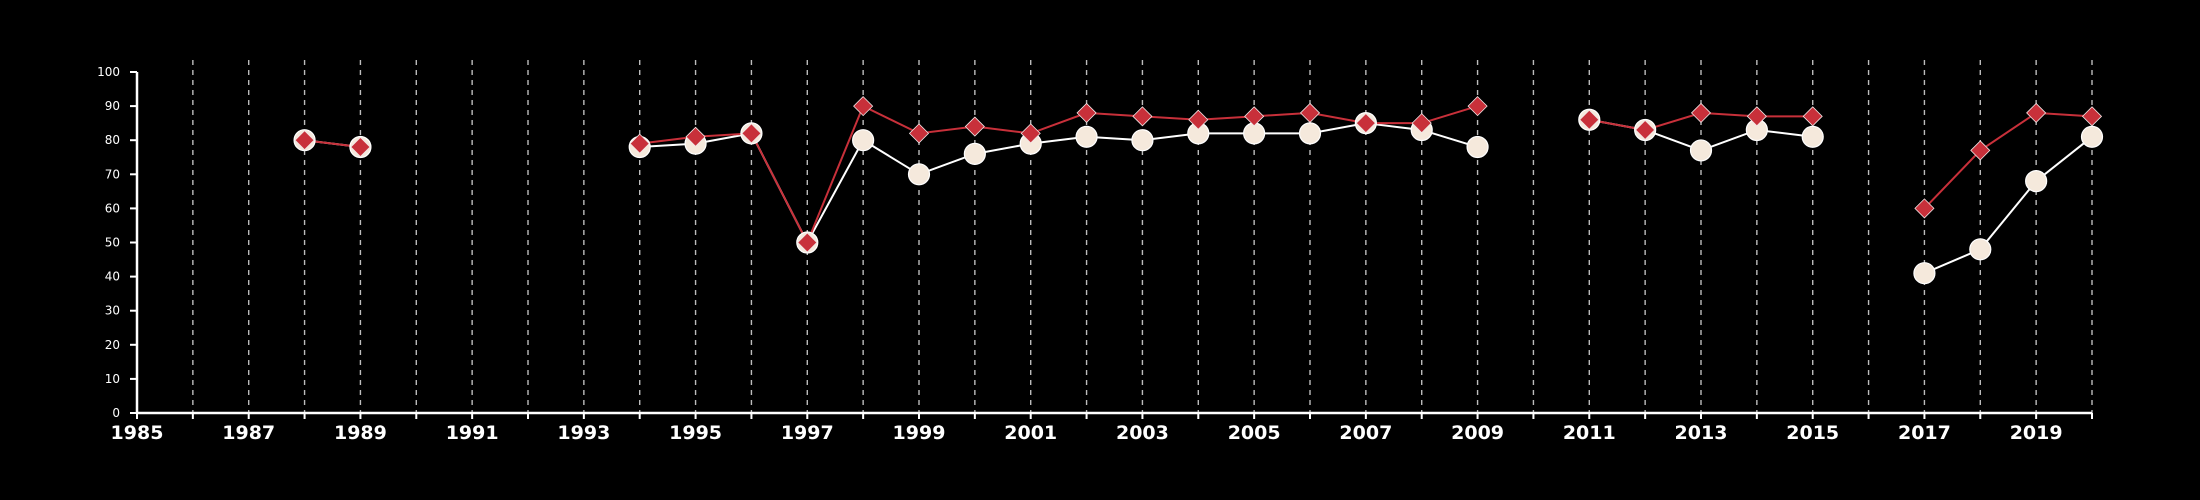 Image resolution: width=2200 pixels, height=500 pixels. I want to click on x-tick-label: 1987, so click(248, 433).